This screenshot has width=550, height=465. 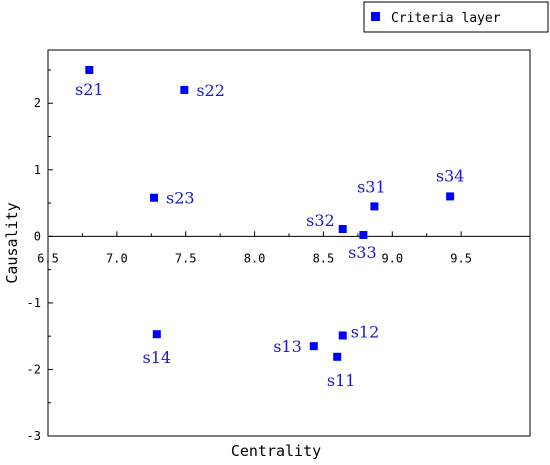 I want to click on legend-label: Criteria layer, so click(x=446, y=18).